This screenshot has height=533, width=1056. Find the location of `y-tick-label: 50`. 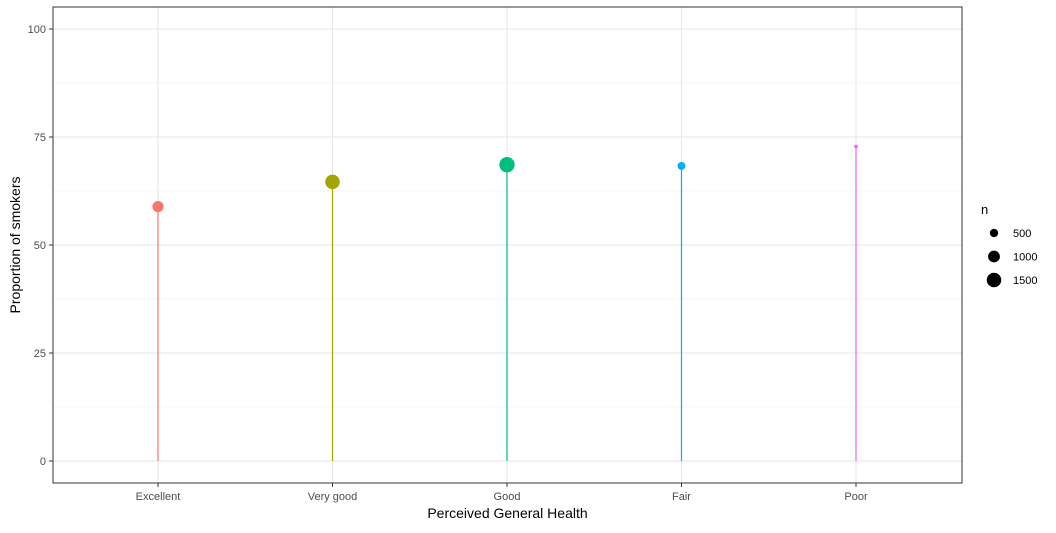

y-tick-label: 50 is located at coordinates (40, 246).